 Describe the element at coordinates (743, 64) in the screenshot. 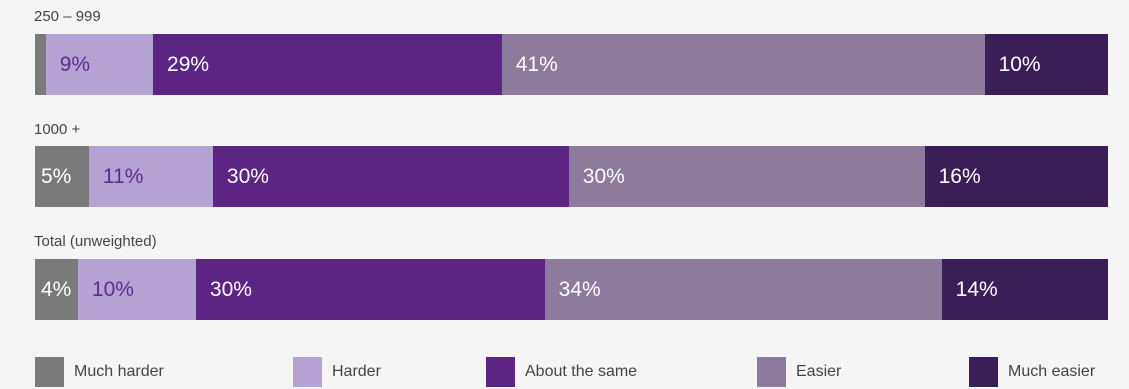

I see `bar-segment: 41%` at that location.